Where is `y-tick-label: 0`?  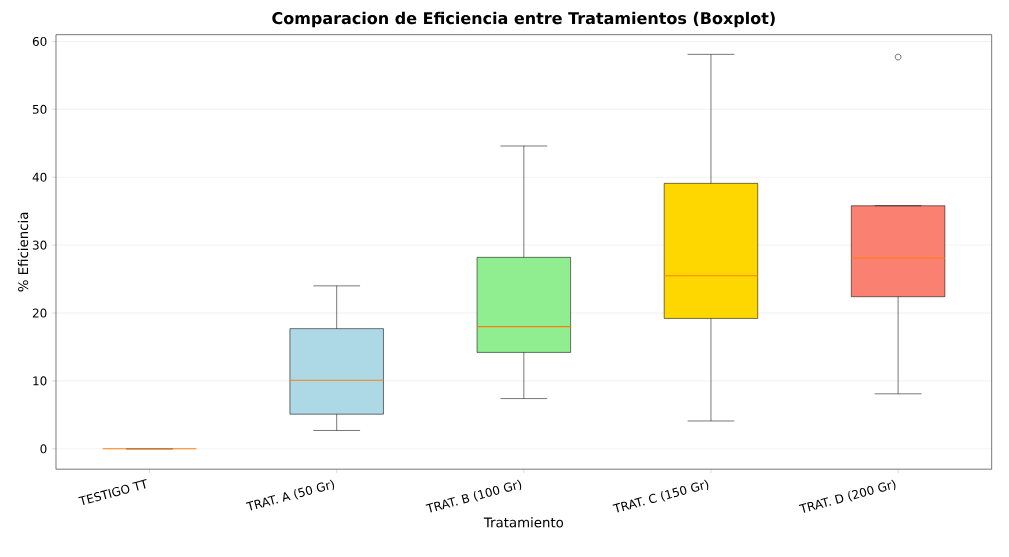 y-tick-label: 0 is located at coordinates (43, 449).